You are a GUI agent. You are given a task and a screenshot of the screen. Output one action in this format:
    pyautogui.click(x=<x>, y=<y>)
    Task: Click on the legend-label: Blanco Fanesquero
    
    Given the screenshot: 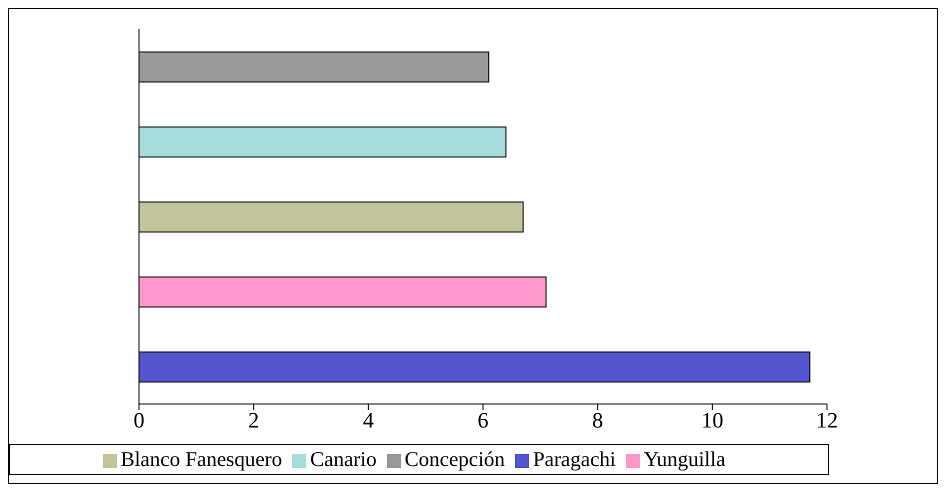 What is the action you would take?
    pyautogui.click(x=201, y=459)
    